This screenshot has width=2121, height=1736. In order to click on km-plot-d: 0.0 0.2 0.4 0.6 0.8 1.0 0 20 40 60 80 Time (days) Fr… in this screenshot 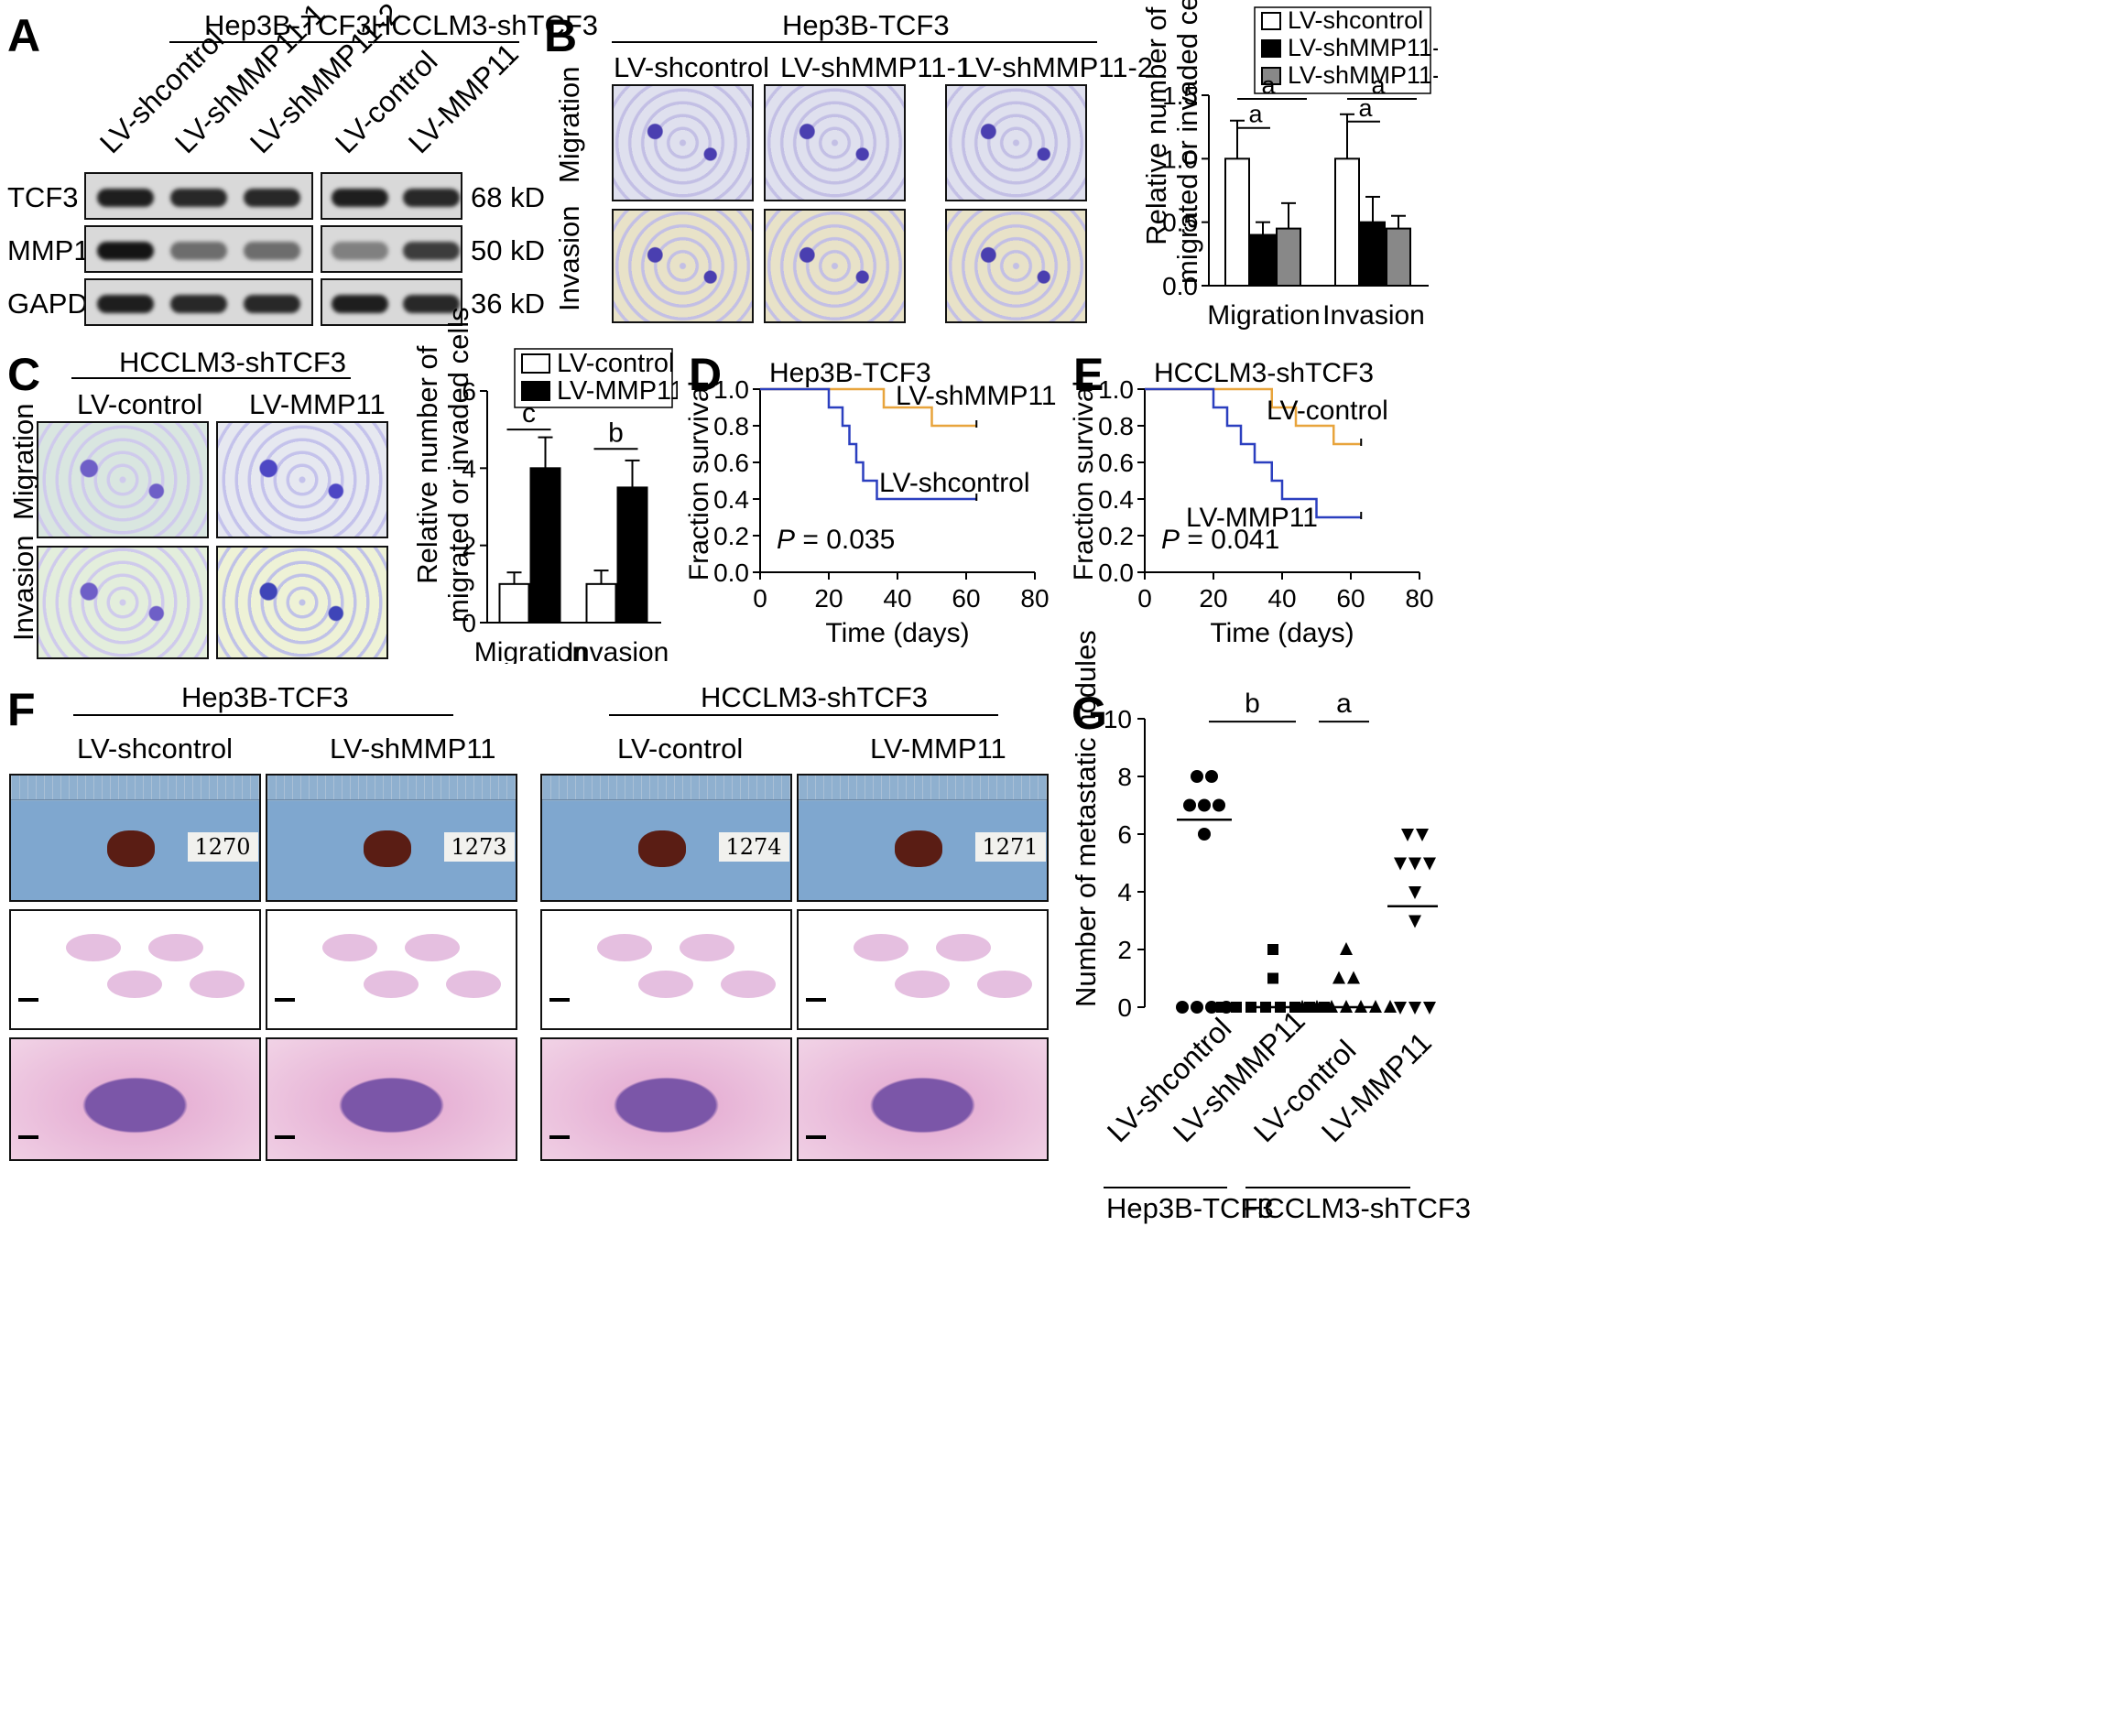, I will do `click(870, 503)`.